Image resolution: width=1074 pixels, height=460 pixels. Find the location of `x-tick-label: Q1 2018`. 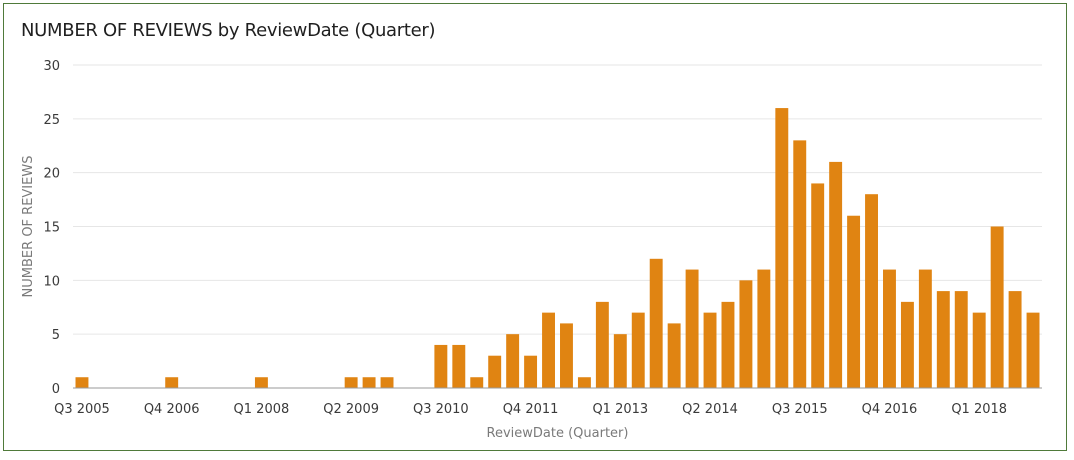

x-tick-label: Q1 2018 is located at coordinates (979, 409).